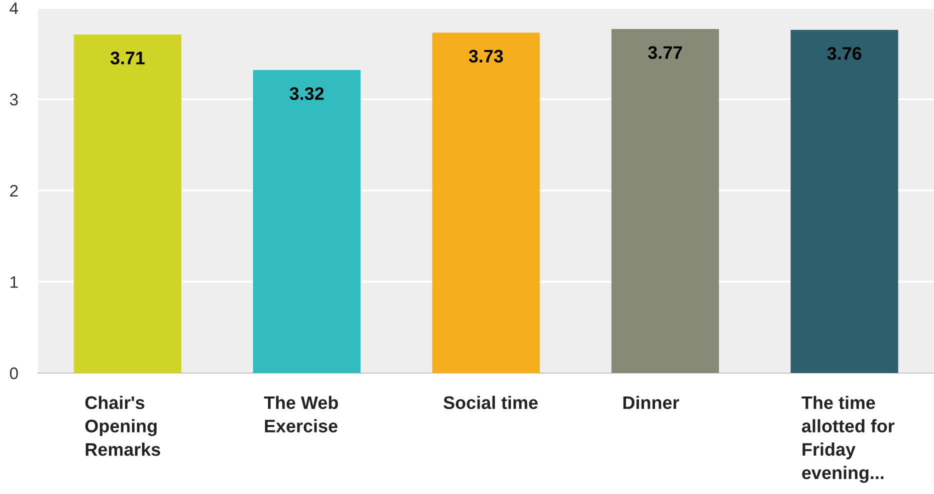  Describe the element at coordinates (491, 403) in the screenshot. I see `x-tick-label: Social time` at that location.